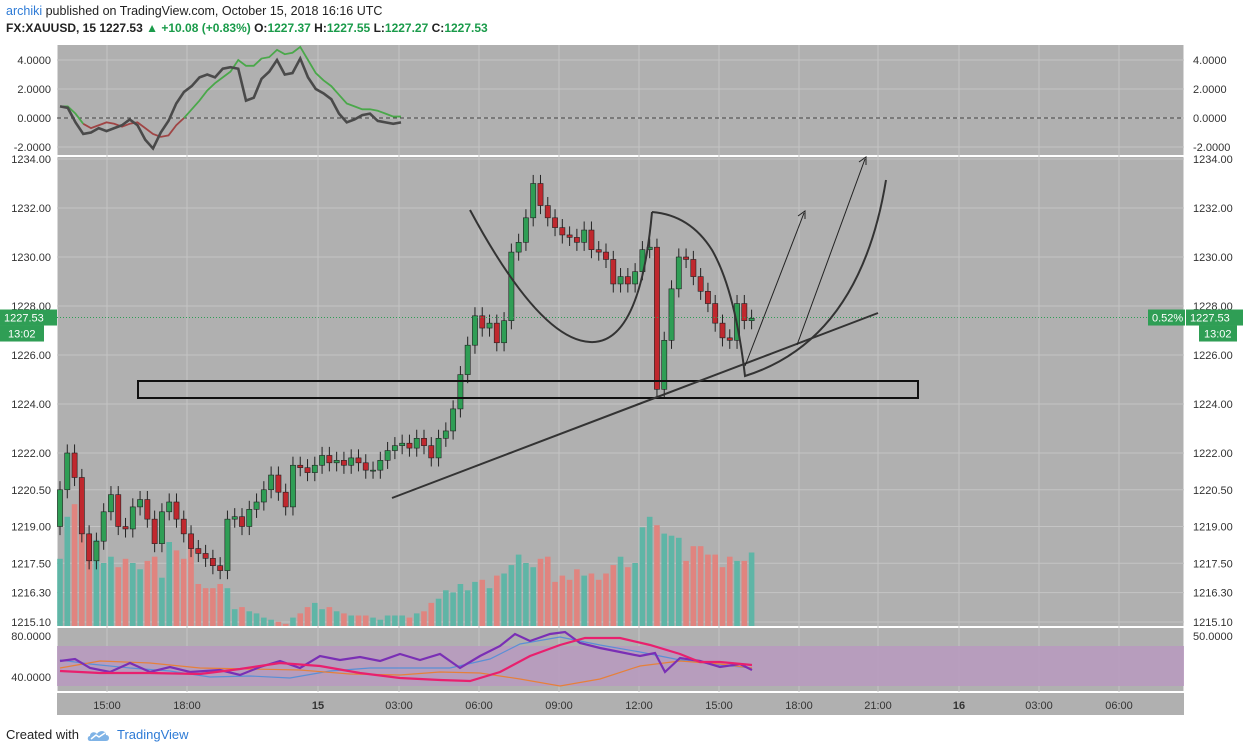 Image resolution: width=1243 pixels, height=753 pixels. What do you see at coordinates (1210, 61) in the screenshot?
I see `osc-right-tick: 4.0000` at bounding box center [1210, 61].